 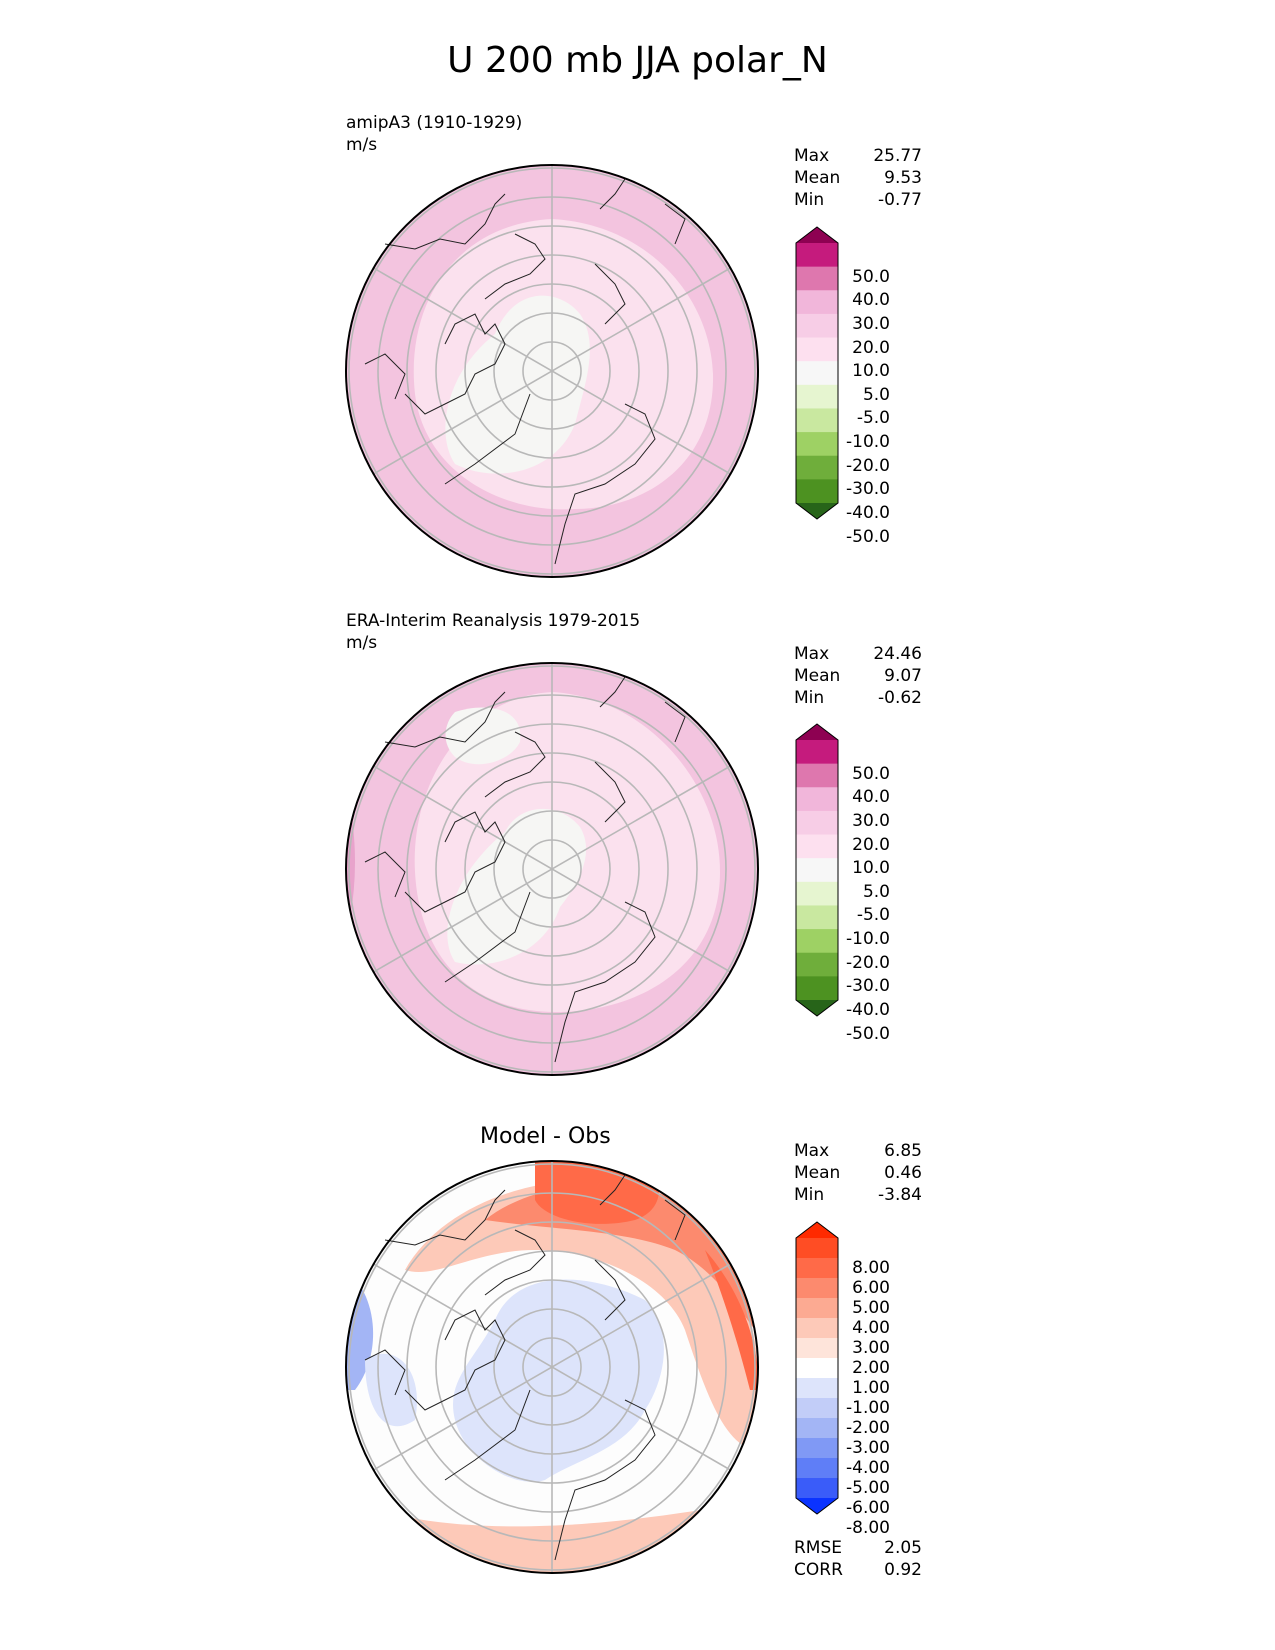 I want to click on diff-map-border, so click(x=552, y=1367).